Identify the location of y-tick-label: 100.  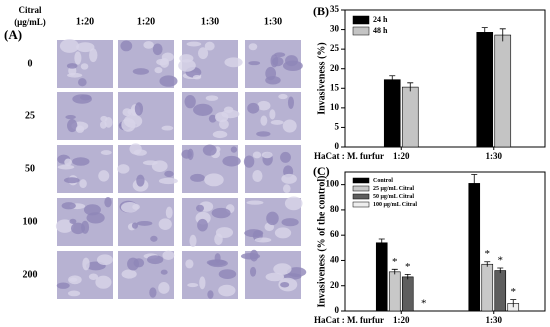
(333, 184).